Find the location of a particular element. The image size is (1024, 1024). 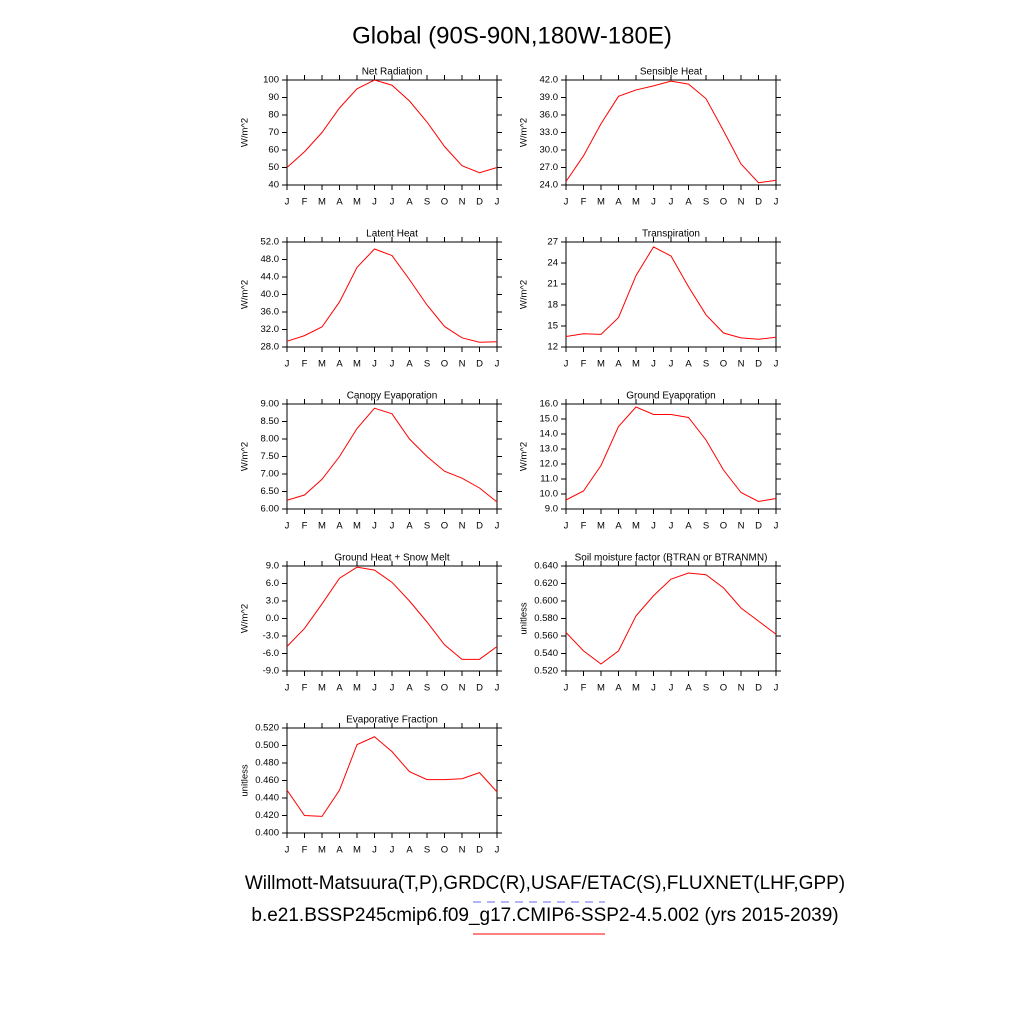

y-tick-label: 7.50 is located at coordinates (270, 456).